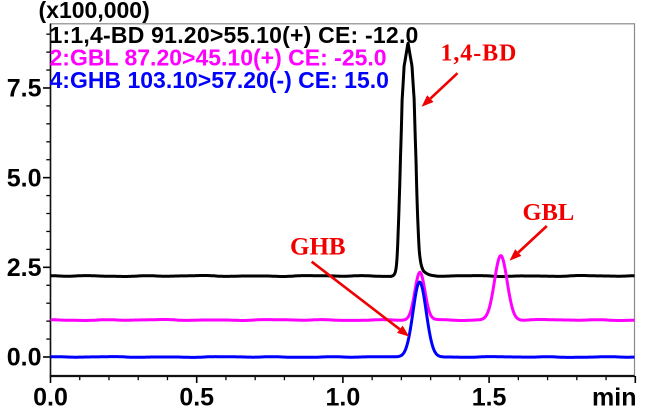 This screenshot has width=646, height=415. Describe the element at coordinates (196, 397) in the screenshot. I see `svg-text: 0.5` at that location.